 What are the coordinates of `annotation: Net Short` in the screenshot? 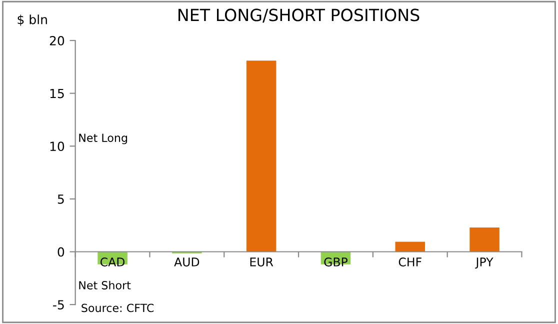 It's located at (105, 285).